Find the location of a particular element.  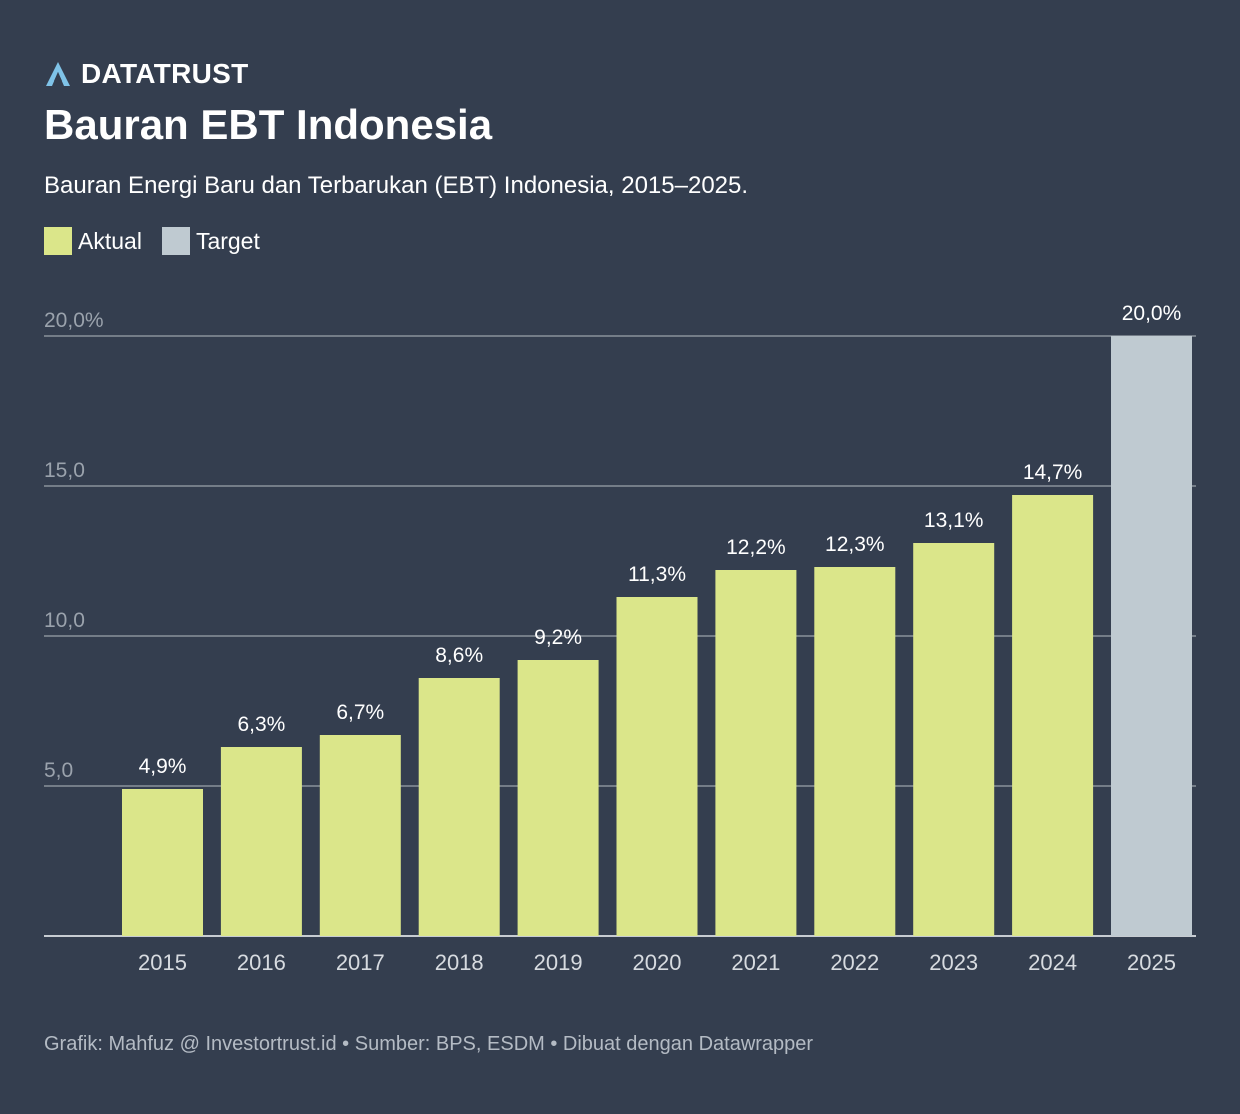

value-label-2017: 6,7% is located at coordinates (360, 712).